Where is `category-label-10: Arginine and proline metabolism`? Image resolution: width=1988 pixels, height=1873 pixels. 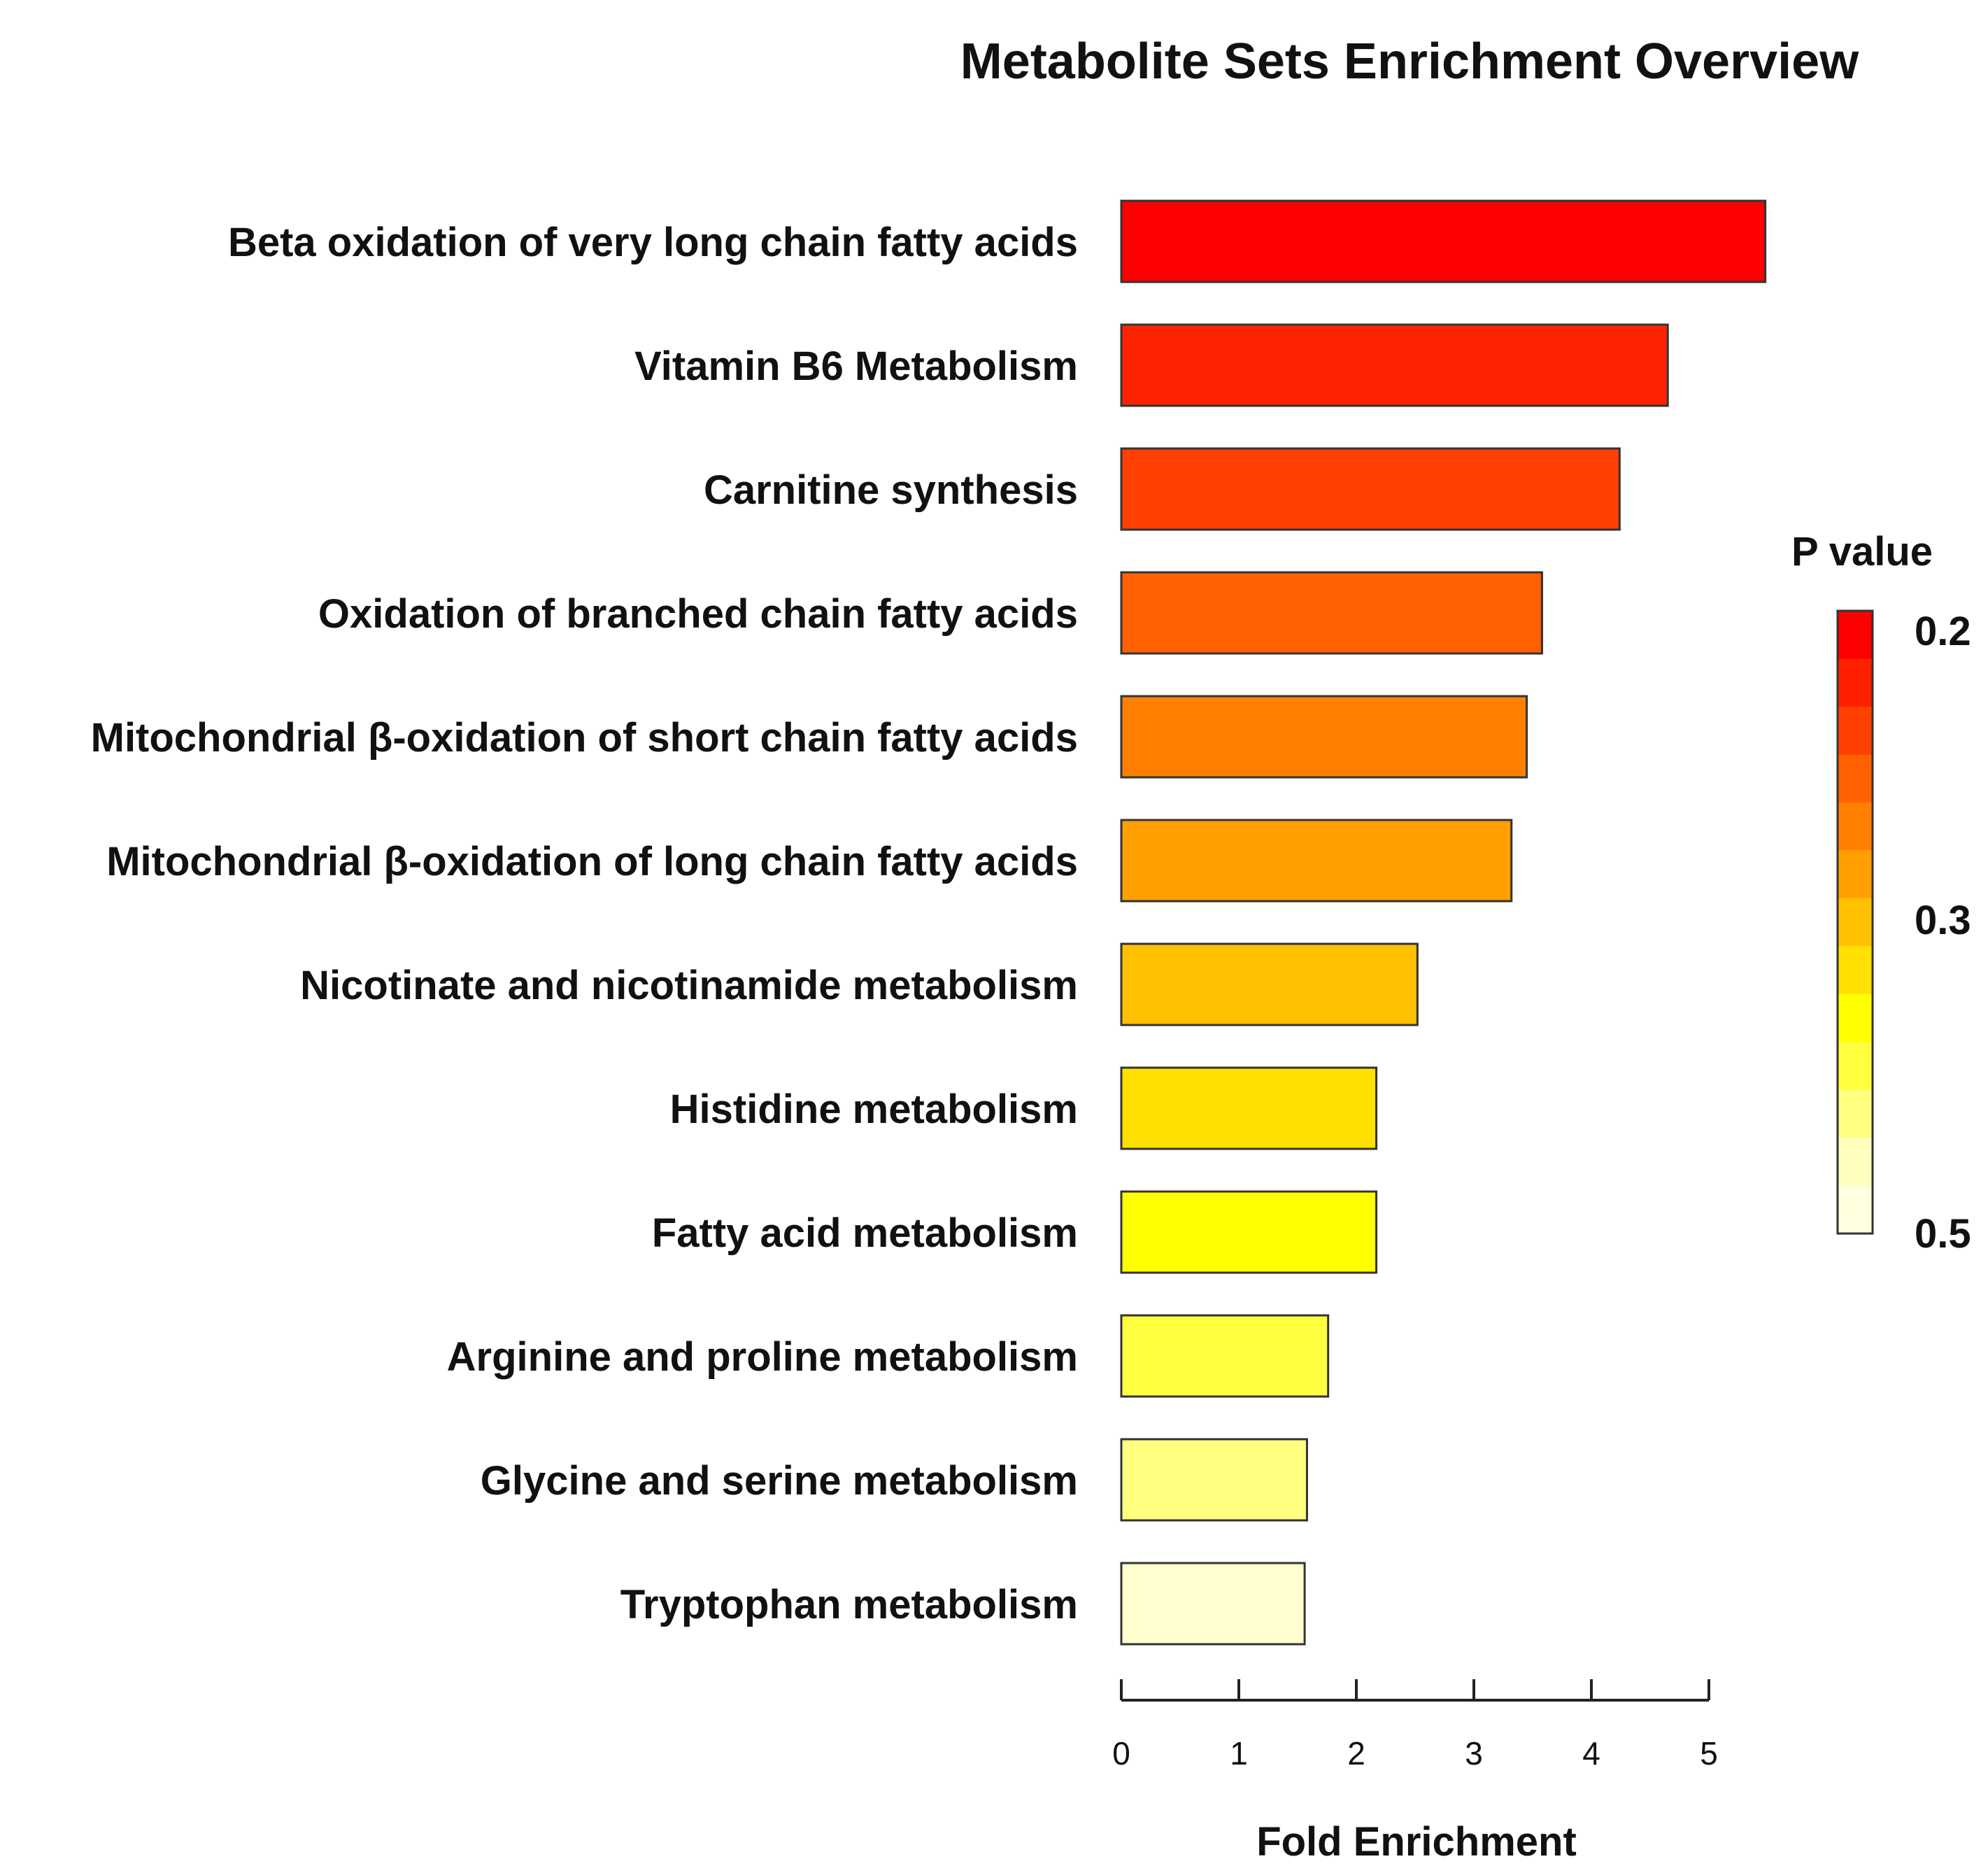 category-label-10: Arginine and proline metabolism is located at coordinates (763, 1357).